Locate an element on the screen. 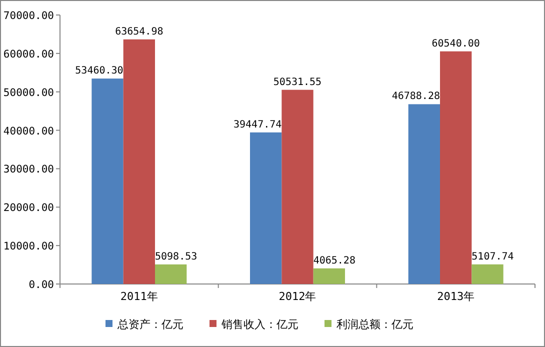 The image size is (545, 347). y-tick-label: 60000.00 is located at coordinates (28, 54).